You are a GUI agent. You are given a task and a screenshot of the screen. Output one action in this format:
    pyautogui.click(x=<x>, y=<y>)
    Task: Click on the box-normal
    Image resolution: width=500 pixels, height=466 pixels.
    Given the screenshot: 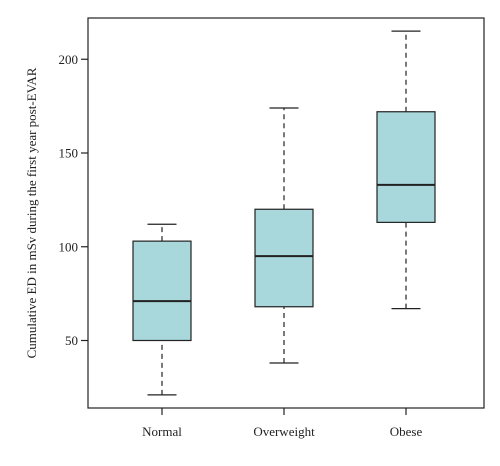 What is the action you would take?
    pyautogui.click(x=162, y=309)
    